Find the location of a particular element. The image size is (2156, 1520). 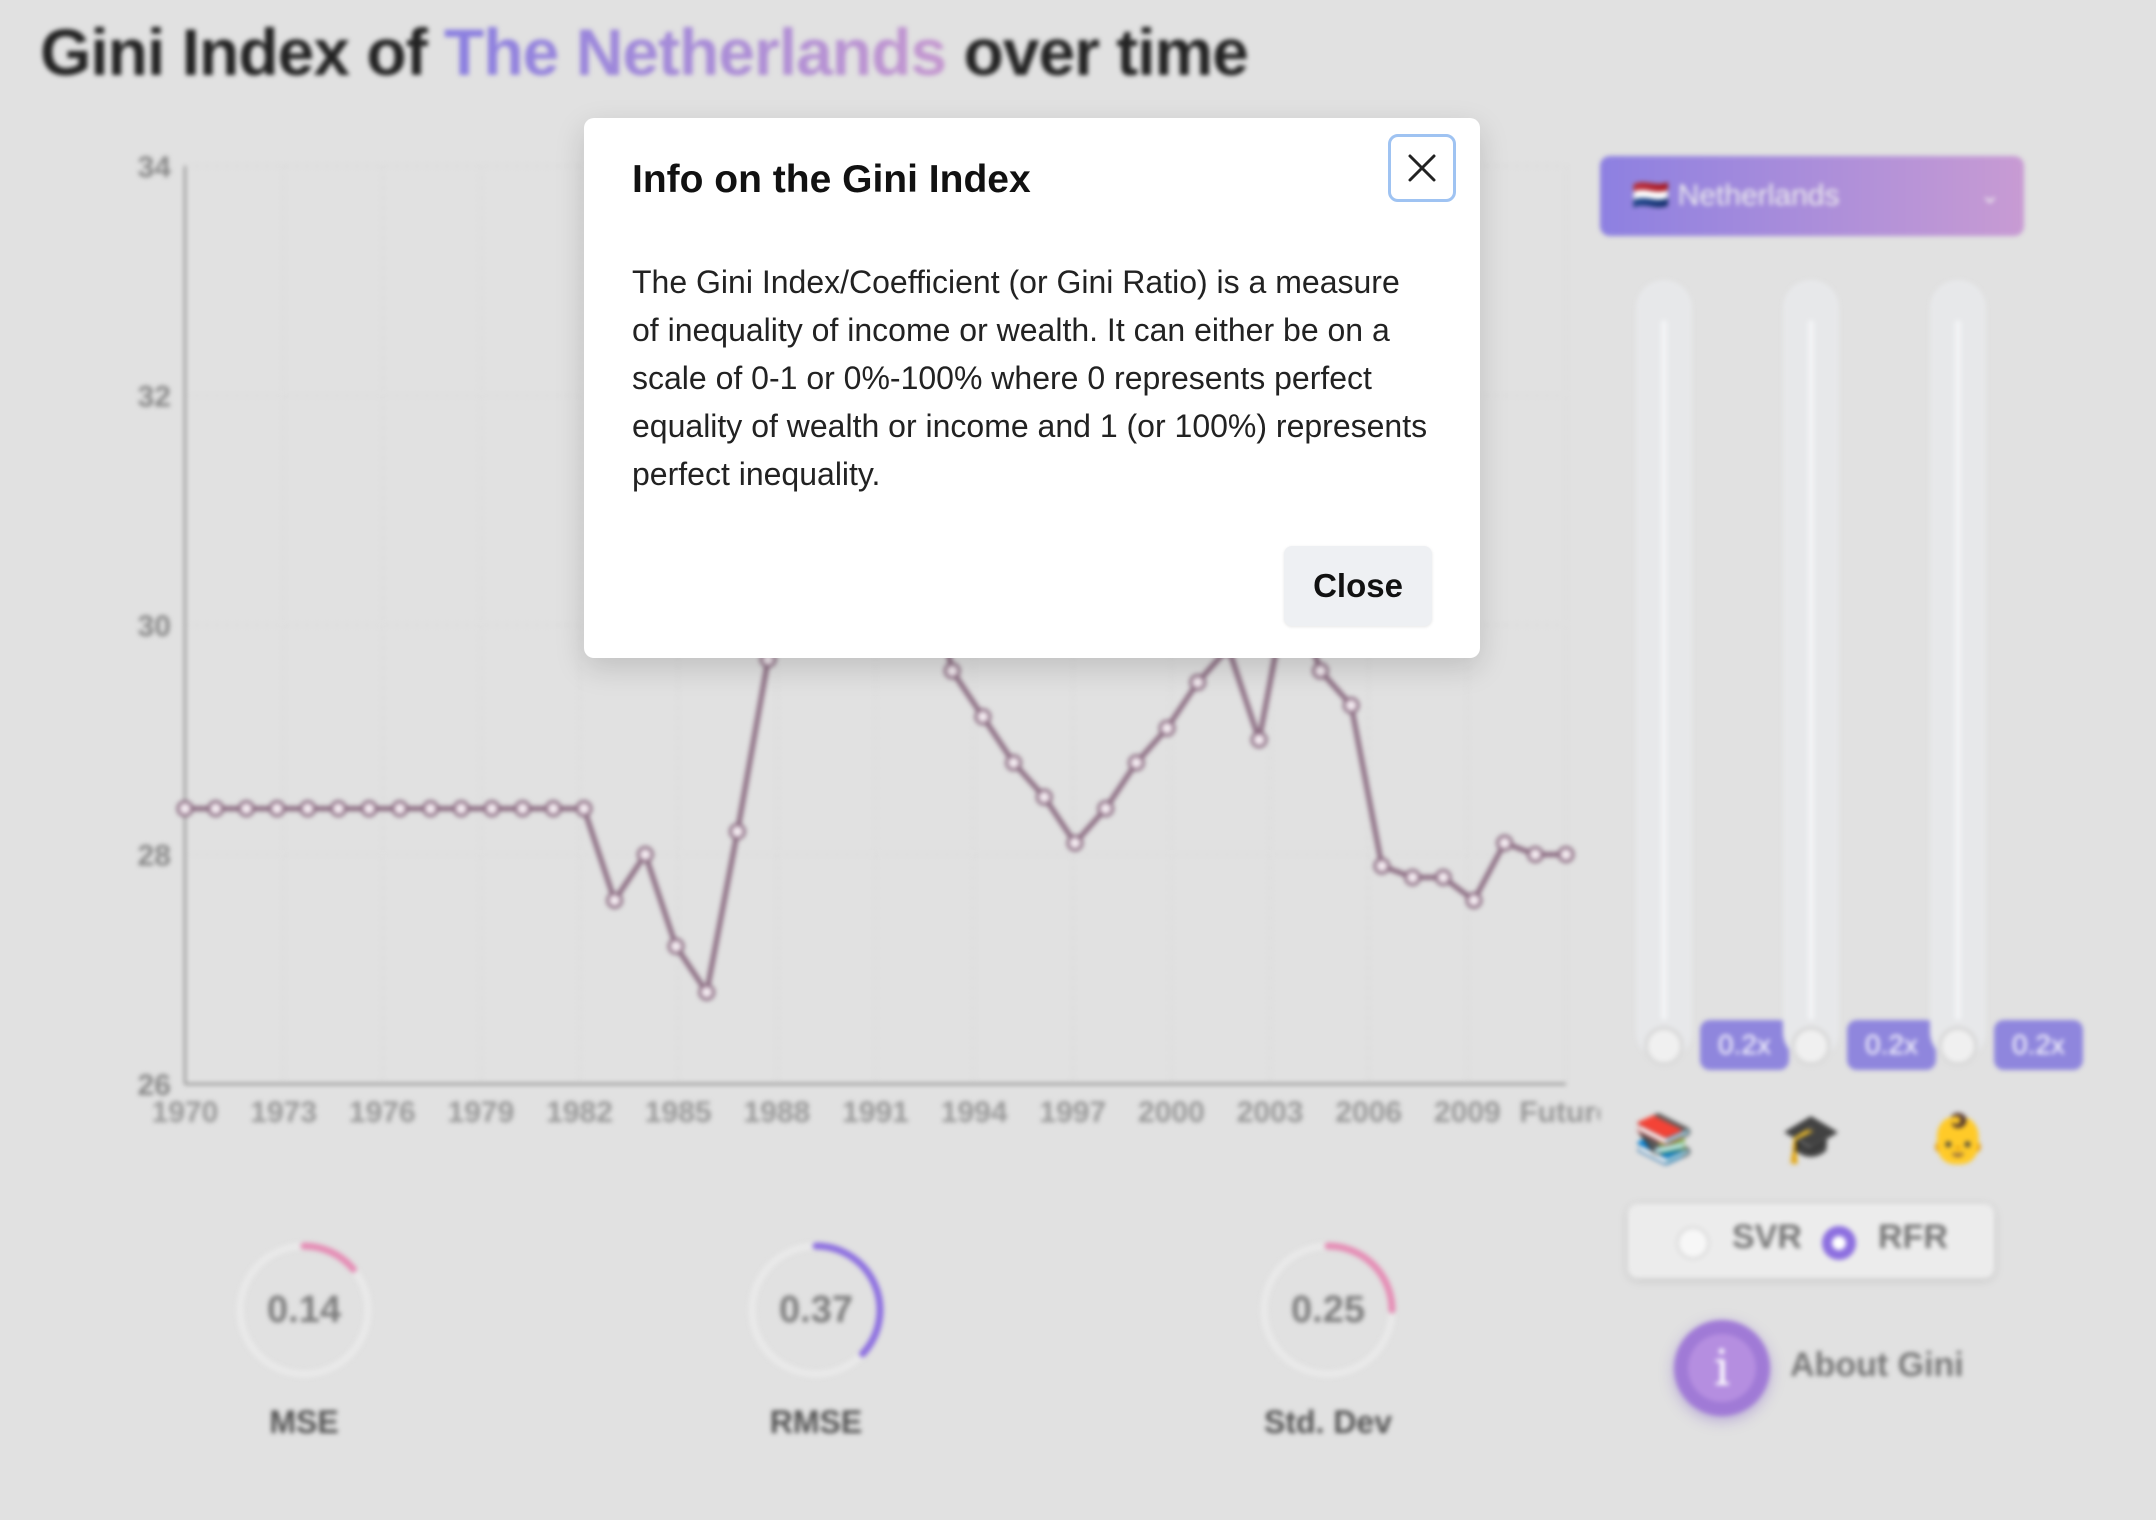

x-tick-label: 1979 is located at coordinates (481, 1112).